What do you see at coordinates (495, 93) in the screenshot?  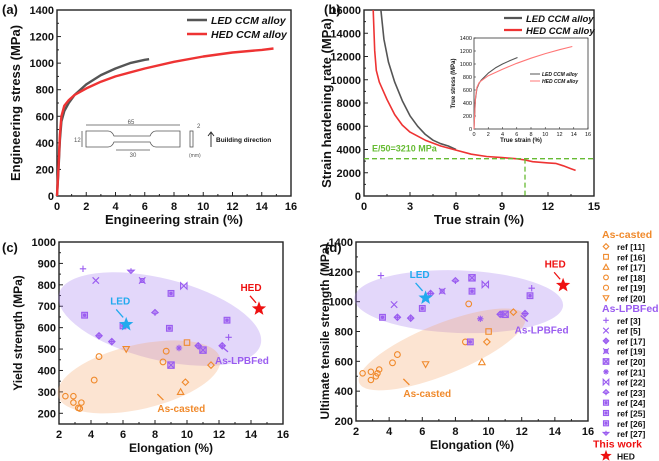 I see `inset-series-line-led` at bounding box center [495, 93].